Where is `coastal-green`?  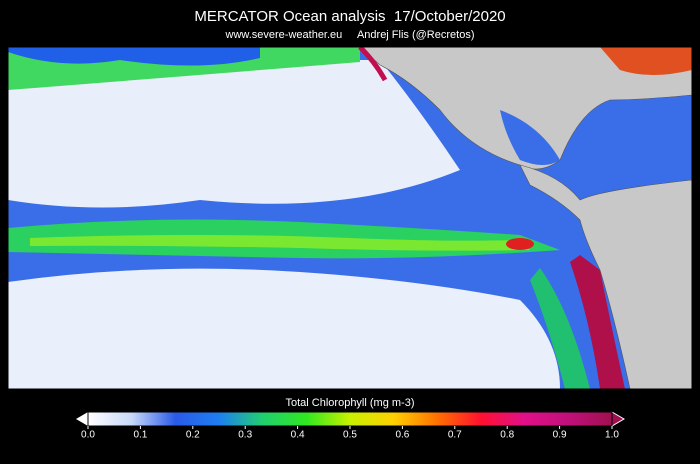 coastal-green is located at coordinates (560, 328).